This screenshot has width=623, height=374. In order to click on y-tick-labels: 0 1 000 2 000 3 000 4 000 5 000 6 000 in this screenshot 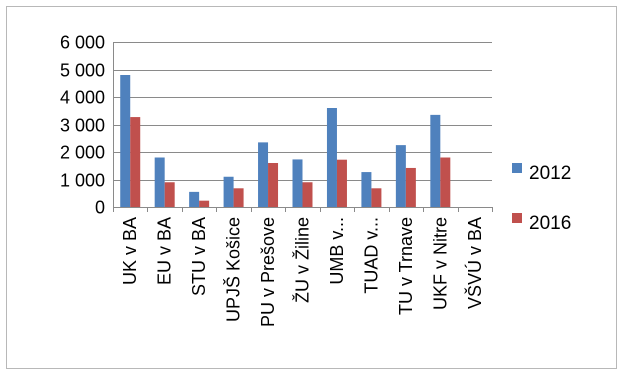, I will do `click(82, 125)`.